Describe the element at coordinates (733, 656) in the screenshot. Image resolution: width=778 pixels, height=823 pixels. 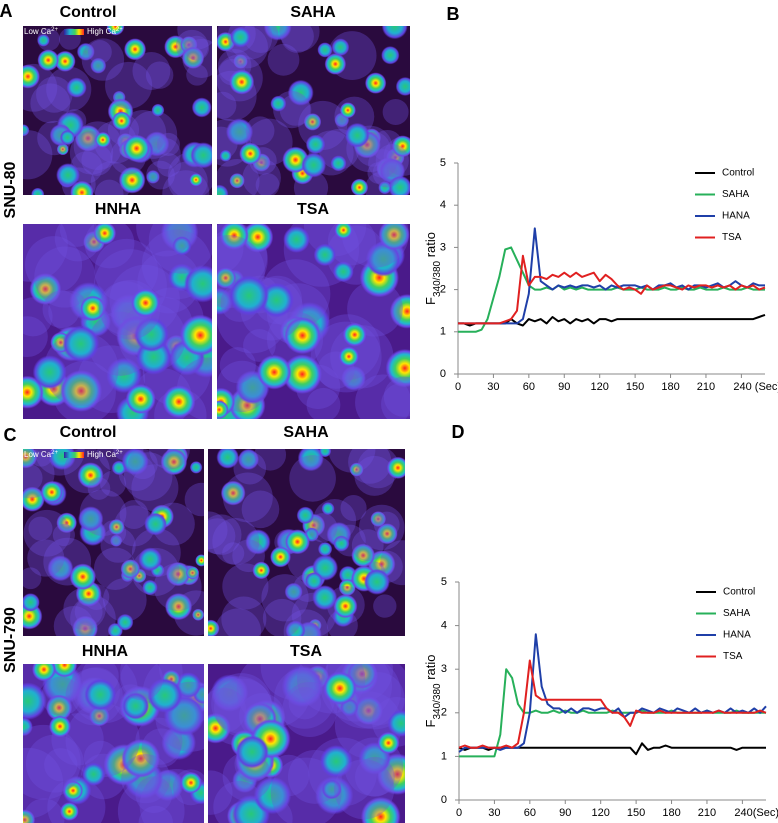
I see `legend-label: TSA` at that location.